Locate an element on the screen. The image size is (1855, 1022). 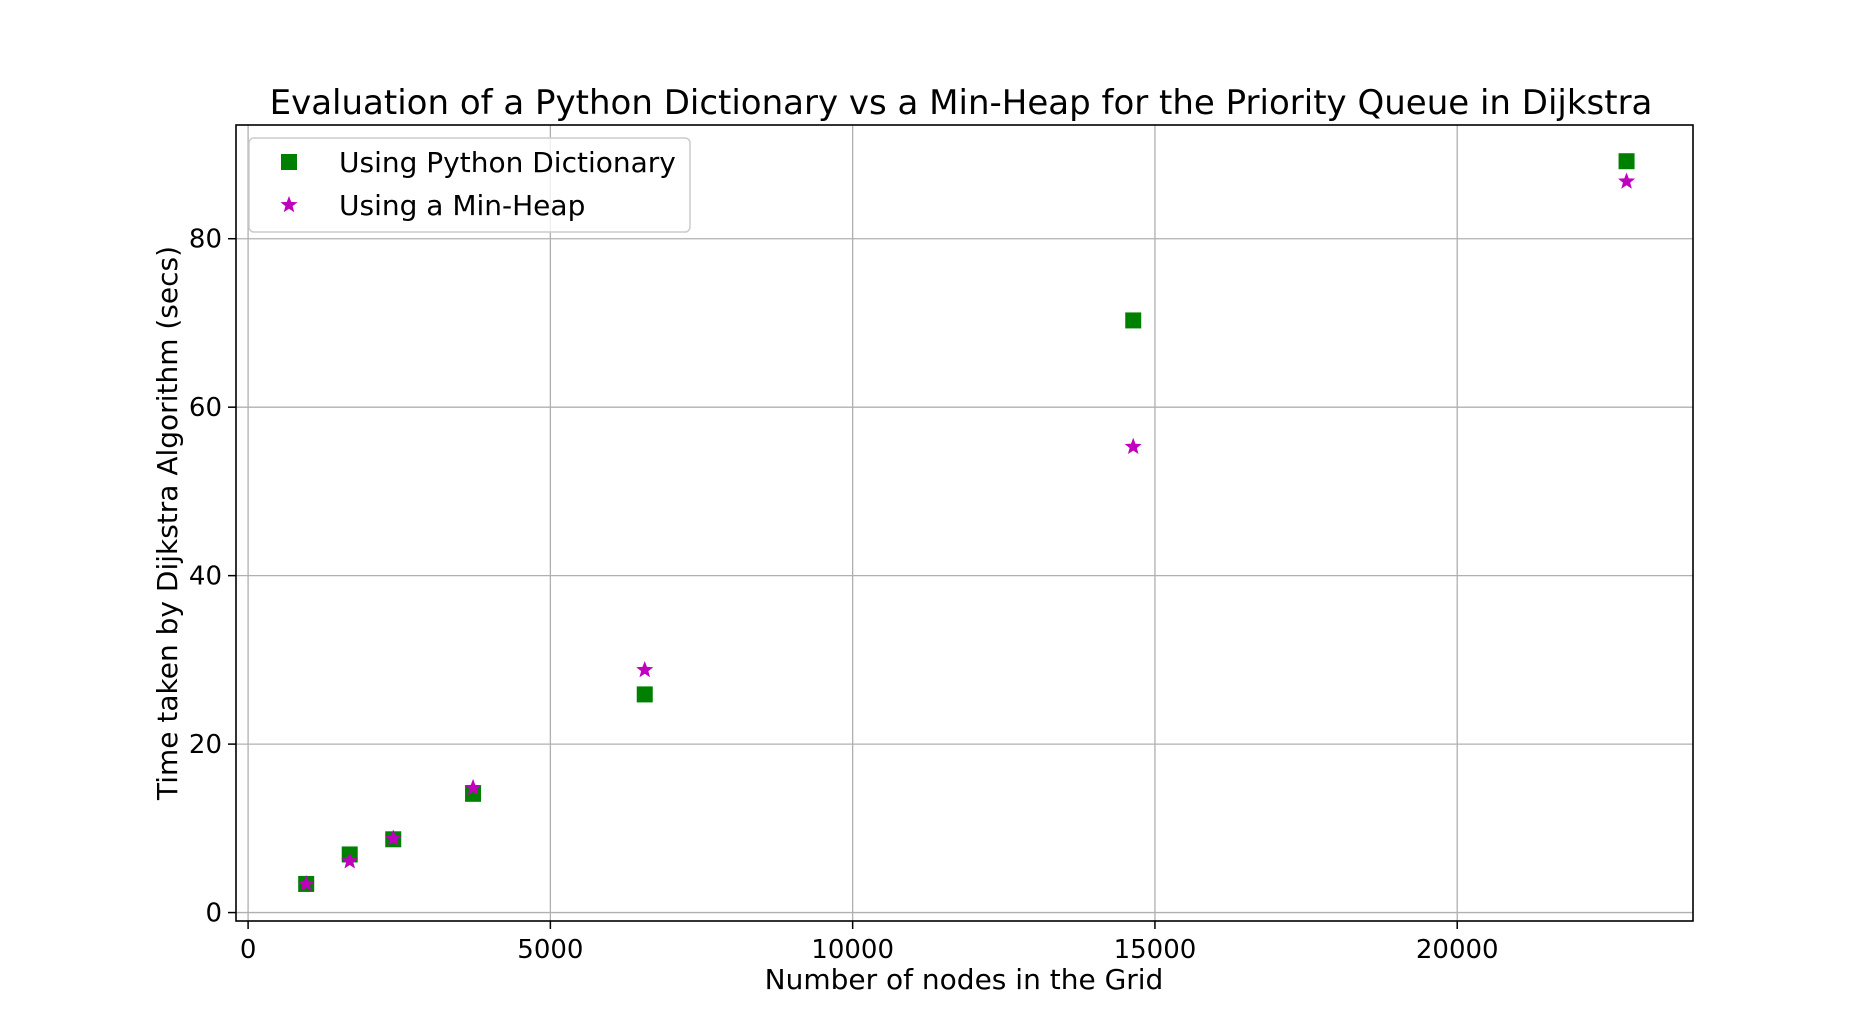
legend-box is located at coordinates (469, 185).